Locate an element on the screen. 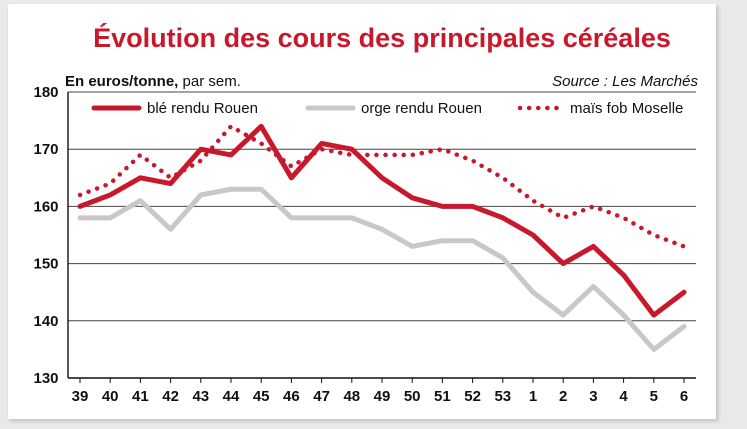 The image size is (747, 429). y-tick-label: 170 is located at coordinates (45, 149).